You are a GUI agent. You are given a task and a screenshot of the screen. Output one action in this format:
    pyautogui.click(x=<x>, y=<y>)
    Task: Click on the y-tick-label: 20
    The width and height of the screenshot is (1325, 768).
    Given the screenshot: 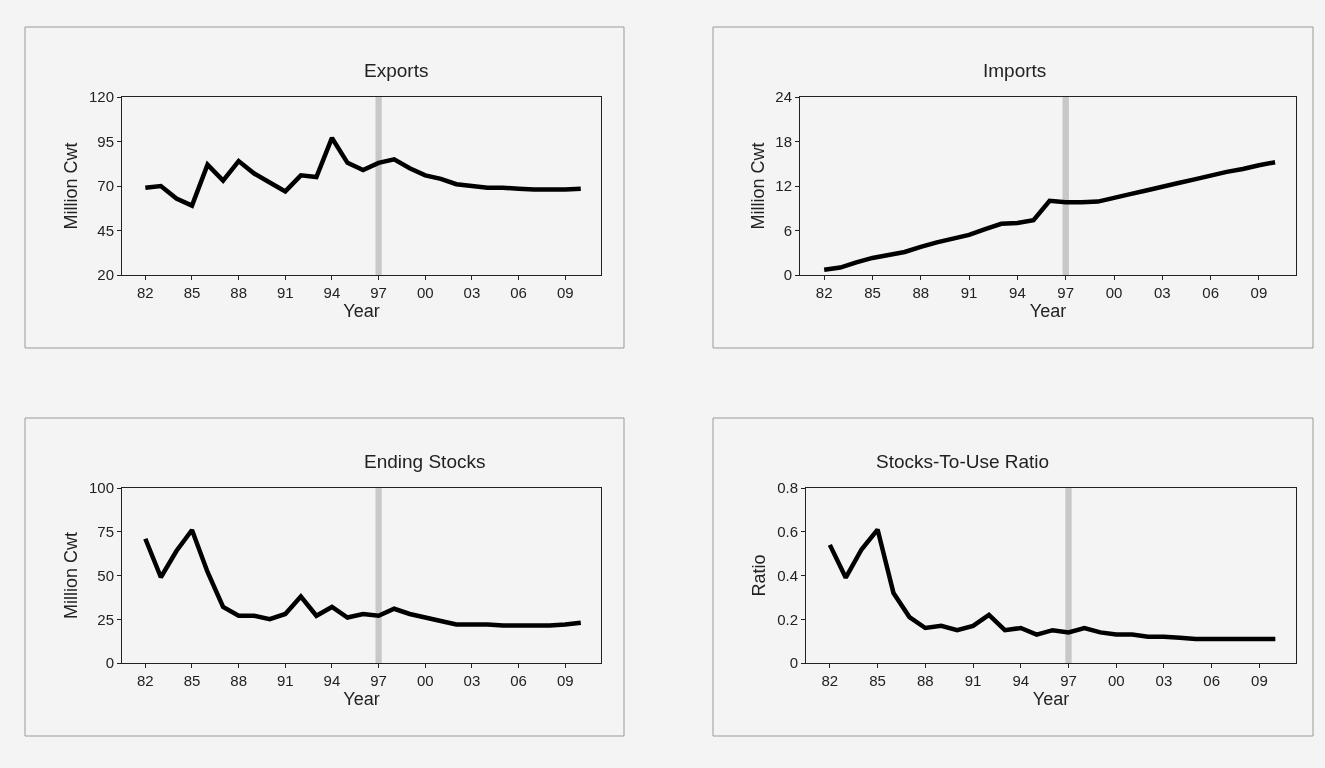 What is the action you would take?
    pyautogui.click(x=105, y=275)
    